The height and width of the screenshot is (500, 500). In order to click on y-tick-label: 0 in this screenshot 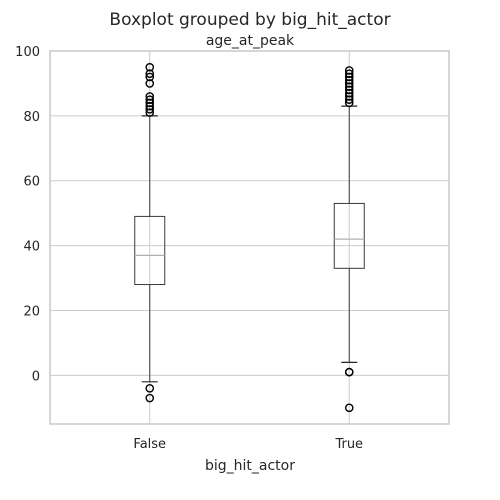, I will do `click(36, 376)`.